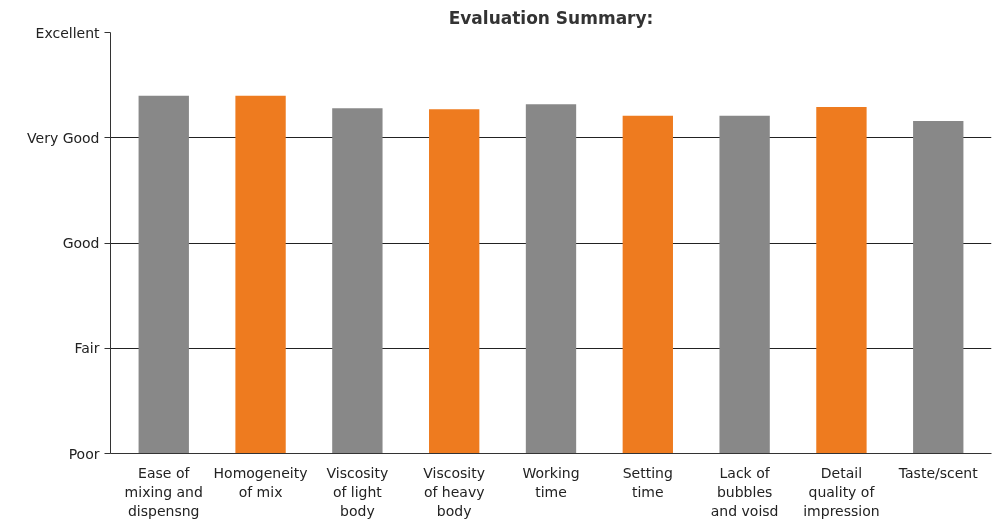 This screenshot has width=1001, height=521. I want to click on x-tick-label: Working time, so click(551, 482).